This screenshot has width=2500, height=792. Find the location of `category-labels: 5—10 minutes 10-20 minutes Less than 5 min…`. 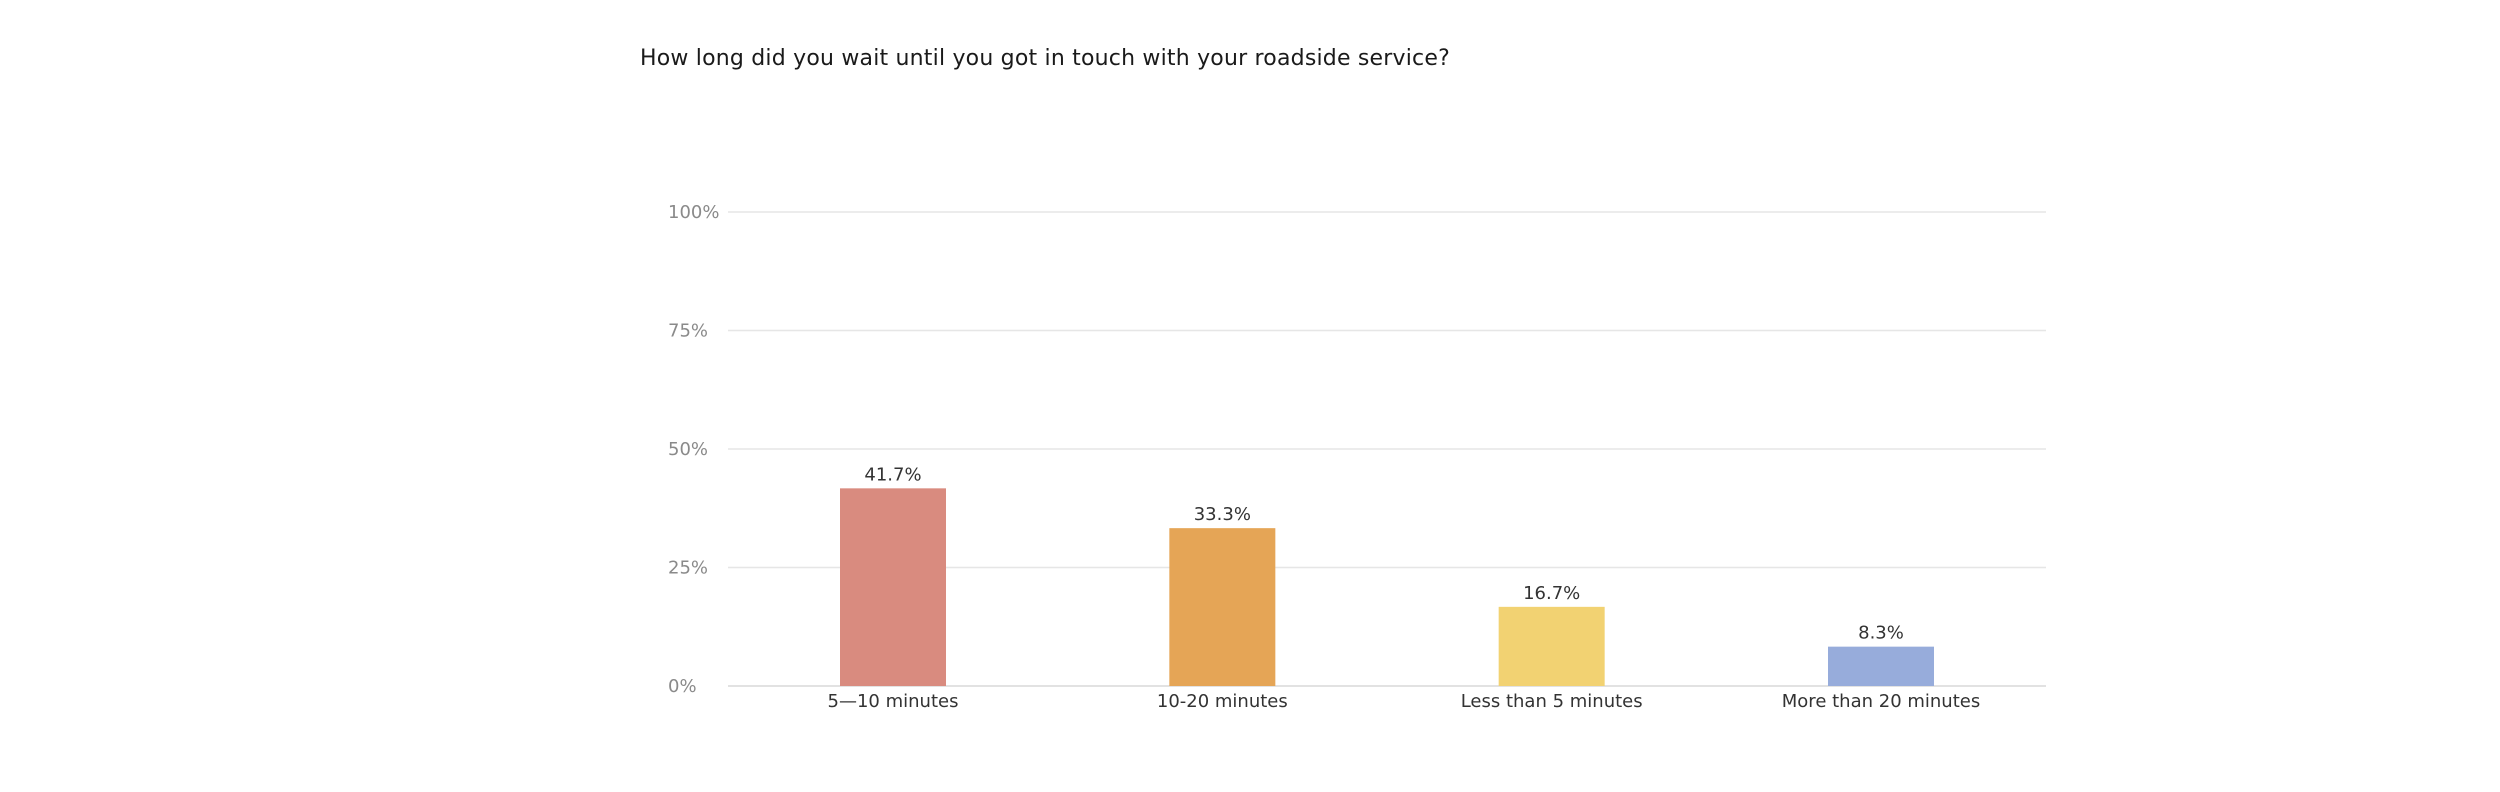

category-labels: 5—10 minutes 10-20 minutes Less than 5 min… is located at coordinates (1404, 701).